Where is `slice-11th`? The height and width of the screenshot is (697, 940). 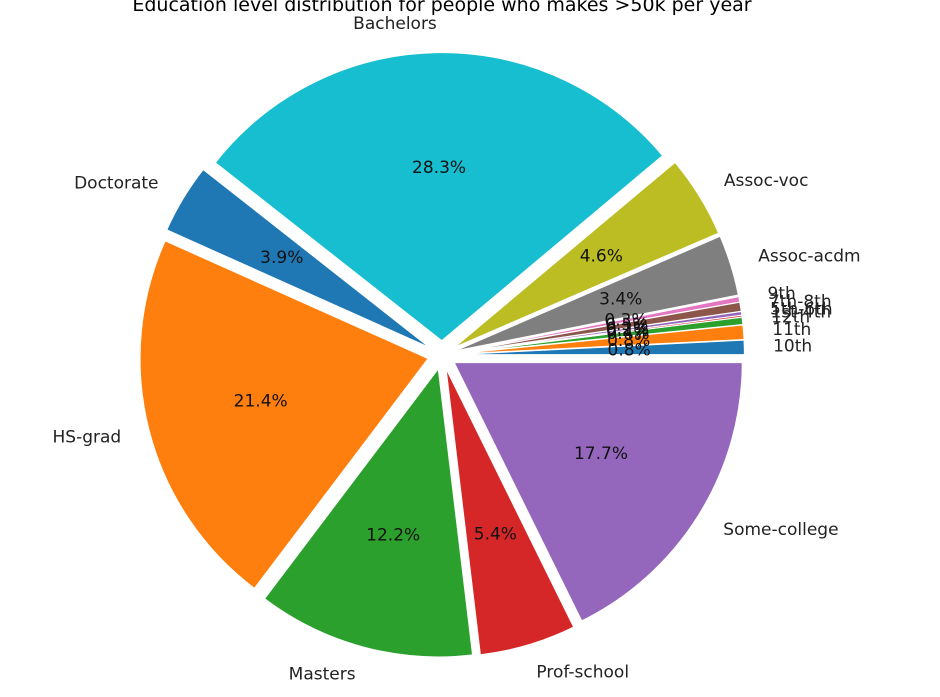
slice-11th is located at coordinates (600, 339).